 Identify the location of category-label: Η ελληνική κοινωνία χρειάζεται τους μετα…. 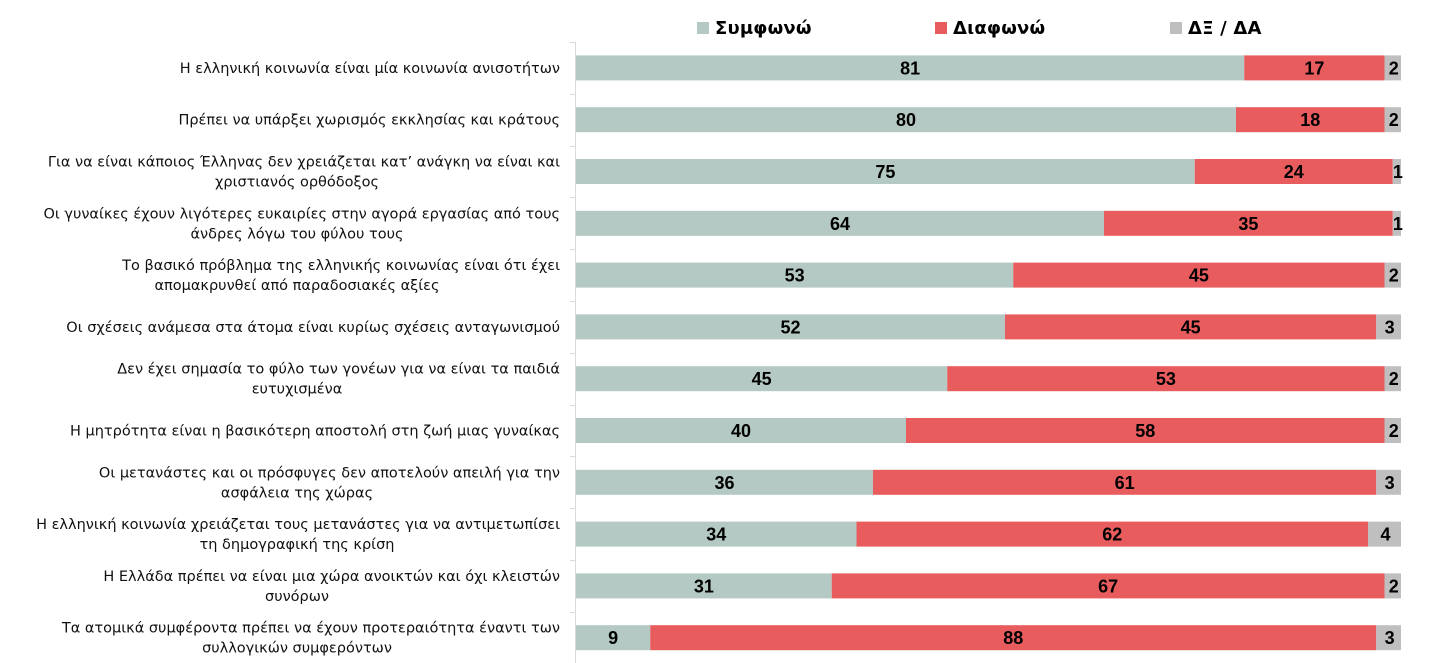
(298, 535).